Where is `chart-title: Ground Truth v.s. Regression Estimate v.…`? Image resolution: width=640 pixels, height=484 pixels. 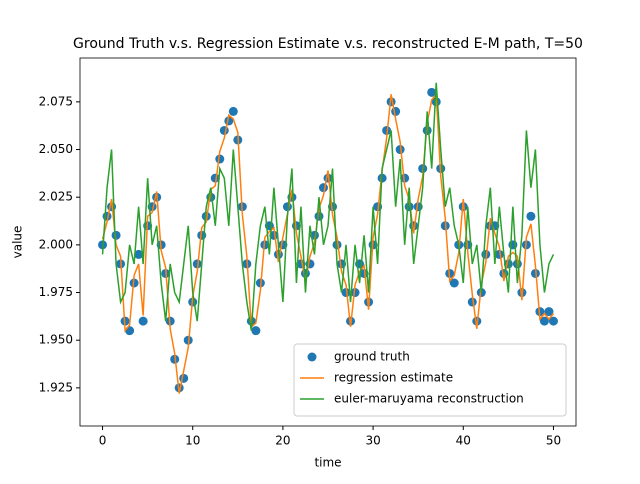
chart-title: Ground Truth v.s. Regression Estimate v.… is located at coordinates (328, 44).